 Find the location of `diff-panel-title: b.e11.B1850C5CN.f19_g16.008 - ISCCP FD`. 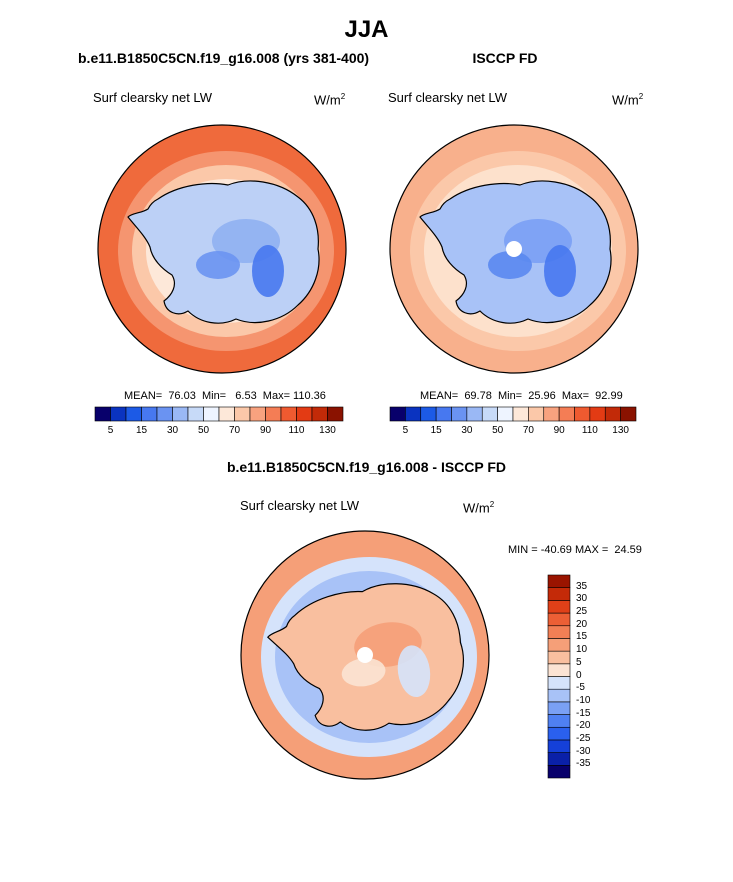

diff-panel-title: b.e11.B1850C5CN.f19_g16.008 - ISCCP FD is located at coordinates (366, 467).